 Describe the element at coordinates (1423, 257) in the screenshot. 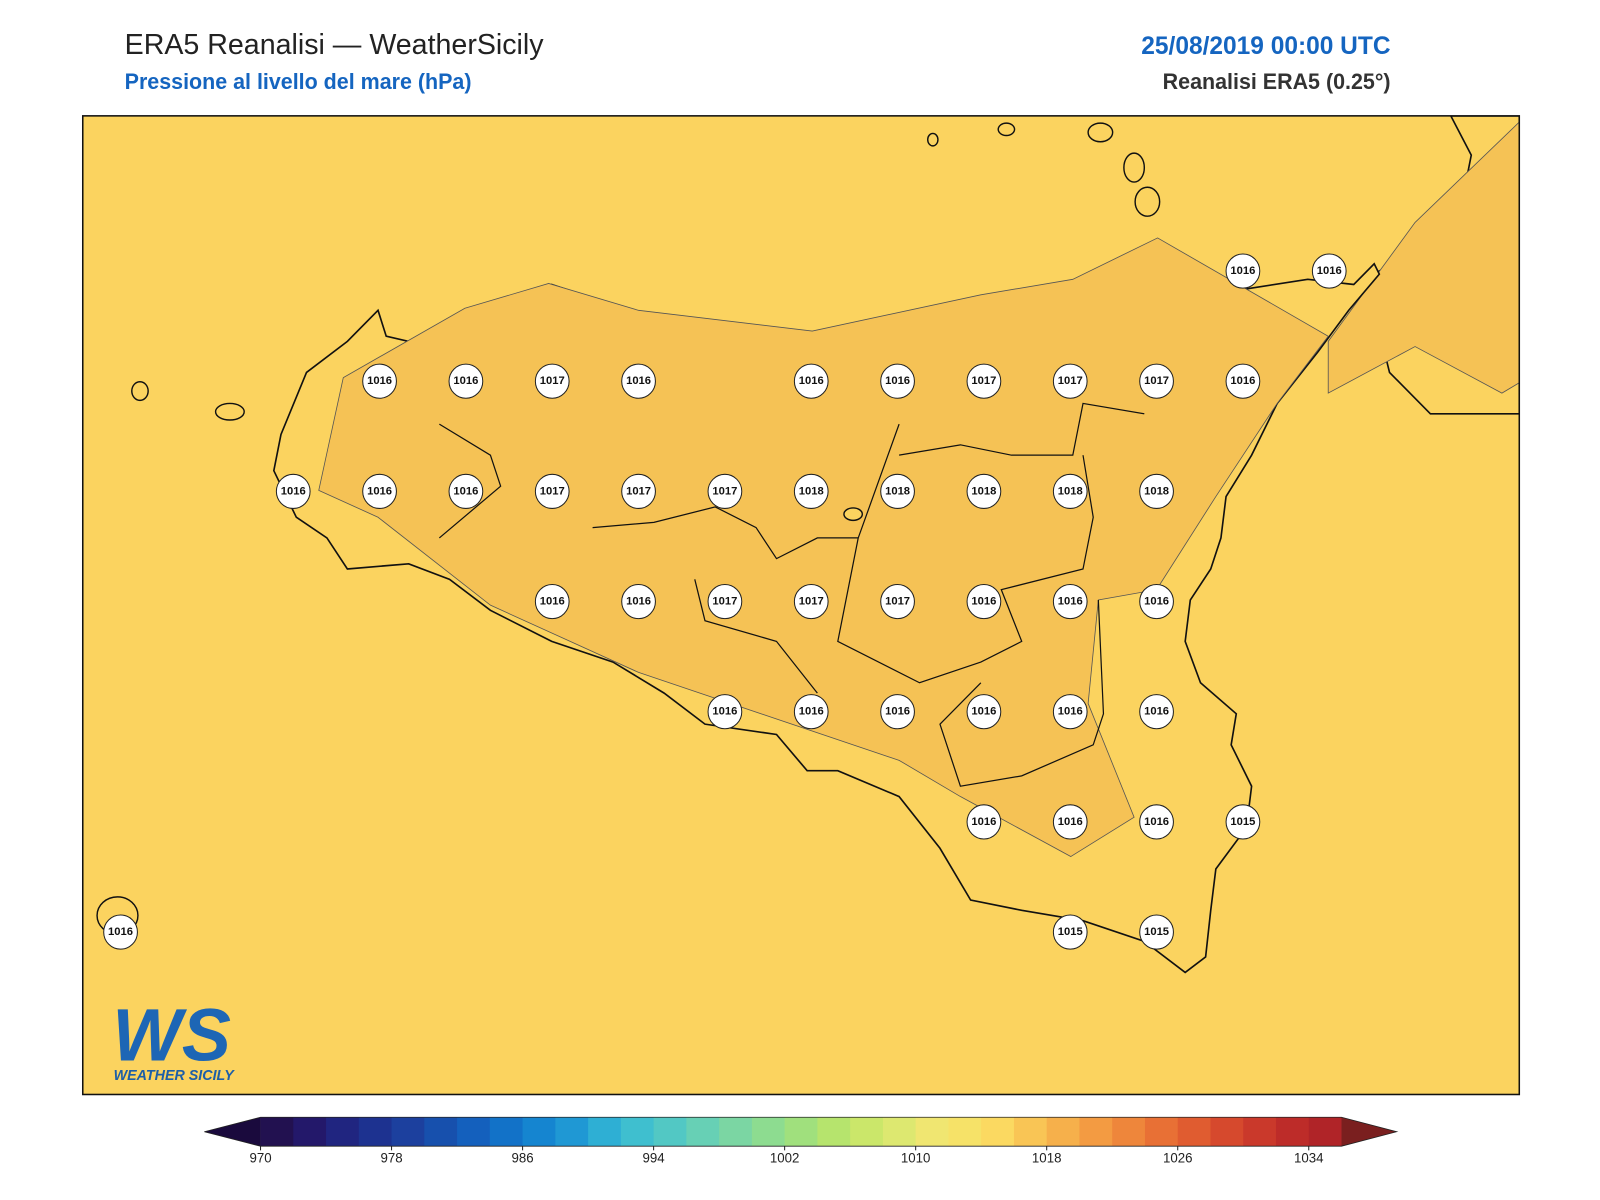

I see `shade-area` at that location.